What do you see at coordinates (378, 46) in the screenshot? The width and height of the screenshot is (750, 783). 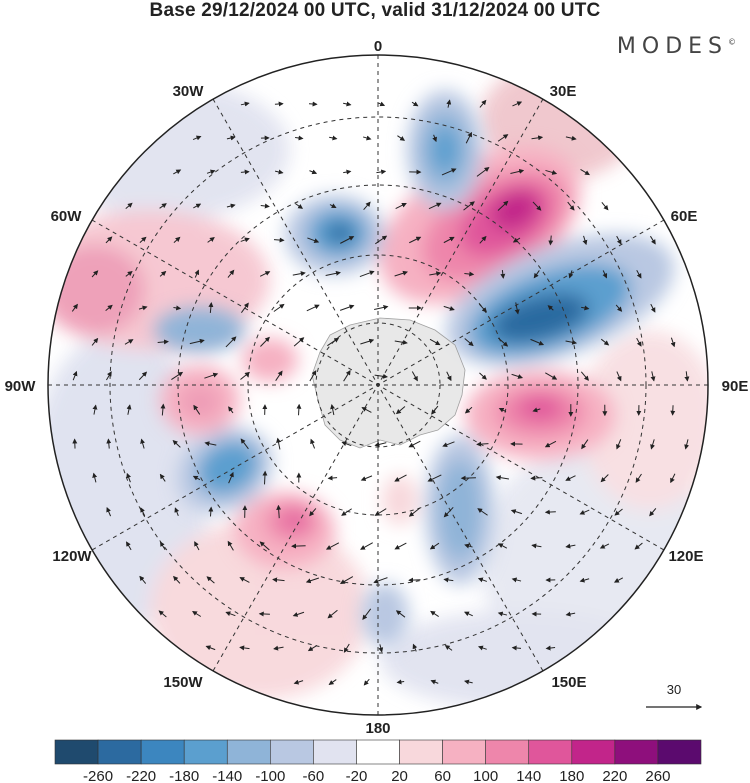 I see `lon-label-0: 0` at bounding box center [378, 46].